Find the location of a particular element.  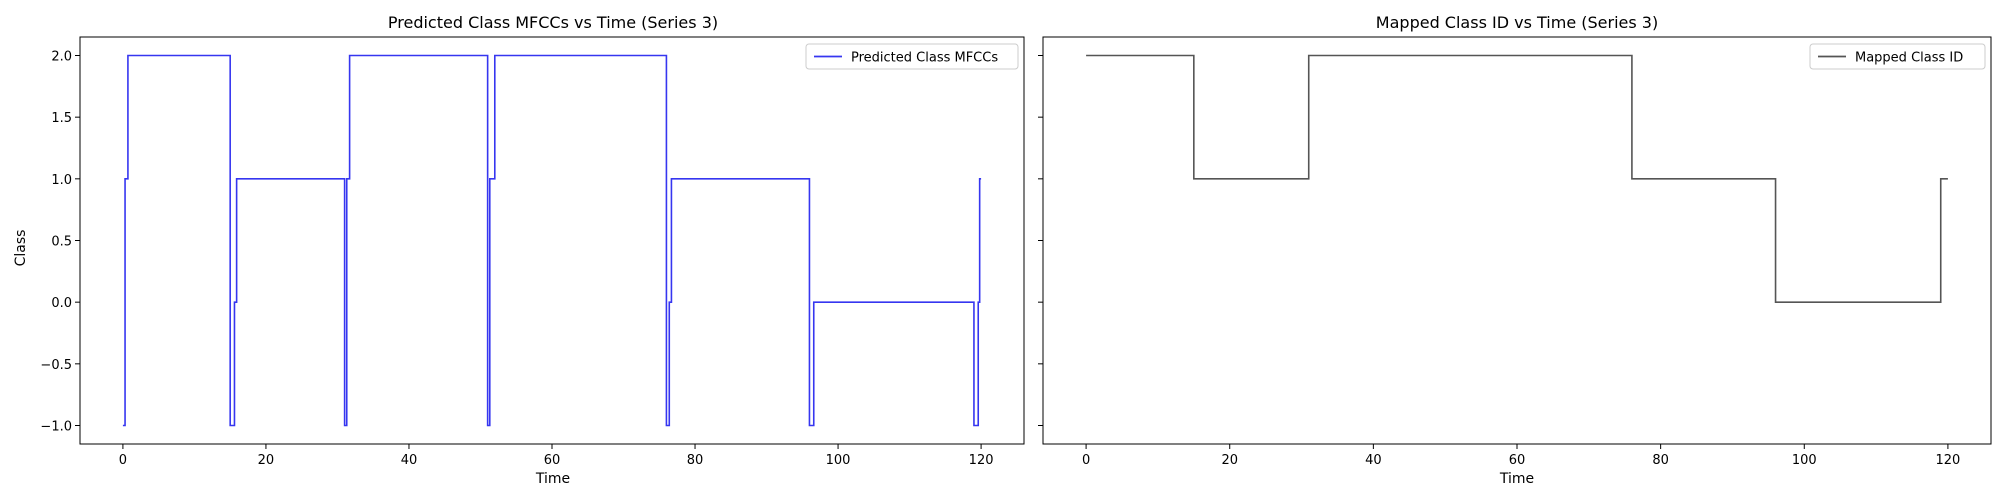

y-tick-label-left: 2.0 is located at coordinates (61, 57).